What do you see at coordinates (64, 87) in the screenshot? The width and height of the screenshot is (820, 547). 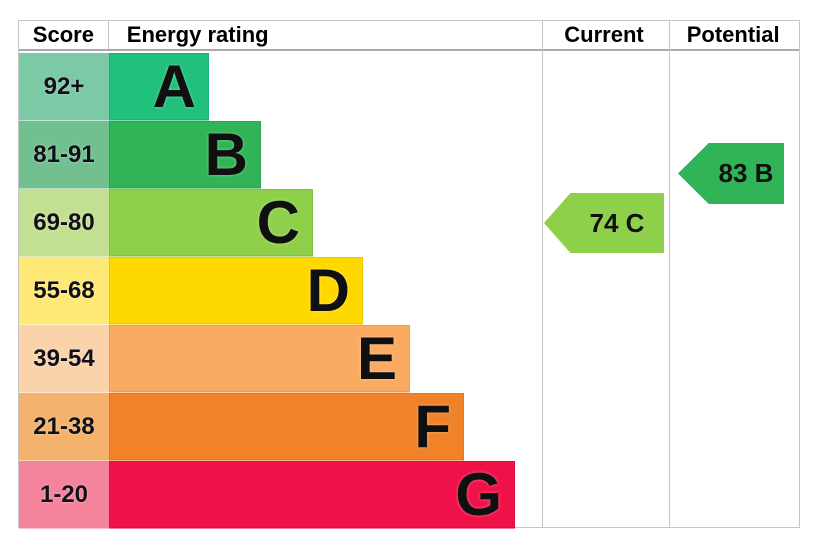 I see `band-score-range: 92+` at bounding box center [64, 87].